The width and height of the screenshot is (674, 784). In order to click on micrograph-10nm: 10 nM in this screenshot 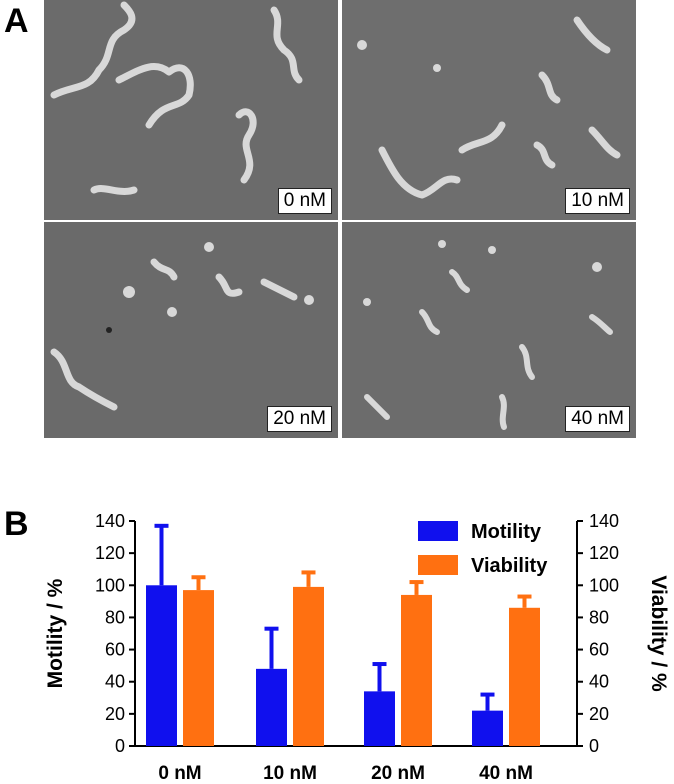, I will do `click(489, 110)`.